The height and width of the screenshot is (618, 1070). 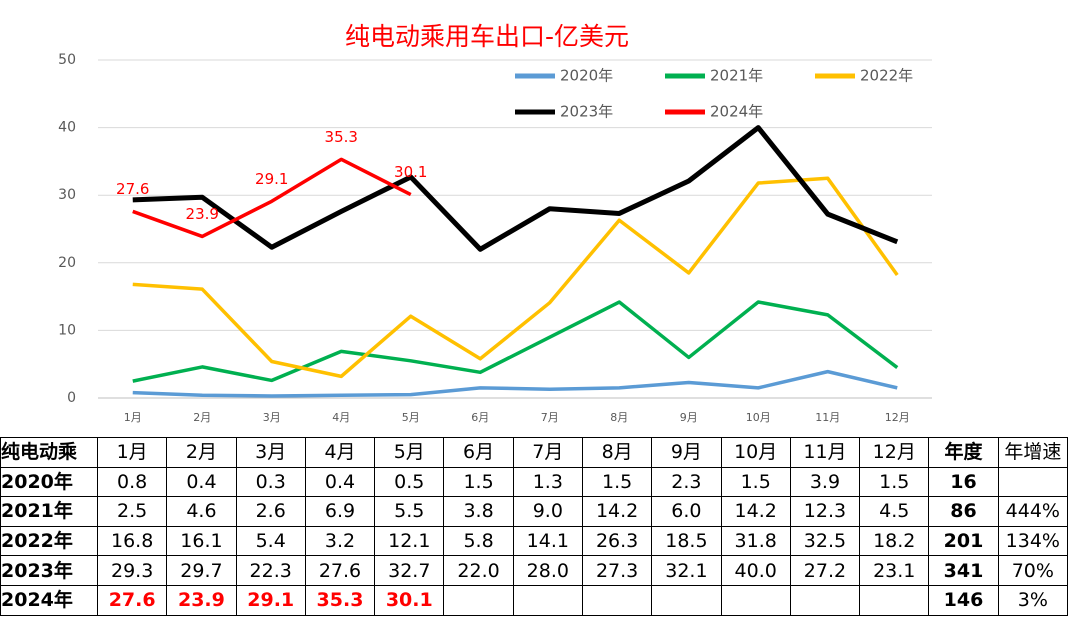 What do you see at coordinates (409, 452) in the screenshot?
I see `table-cell: 5月` at bounding box center [409, 452].